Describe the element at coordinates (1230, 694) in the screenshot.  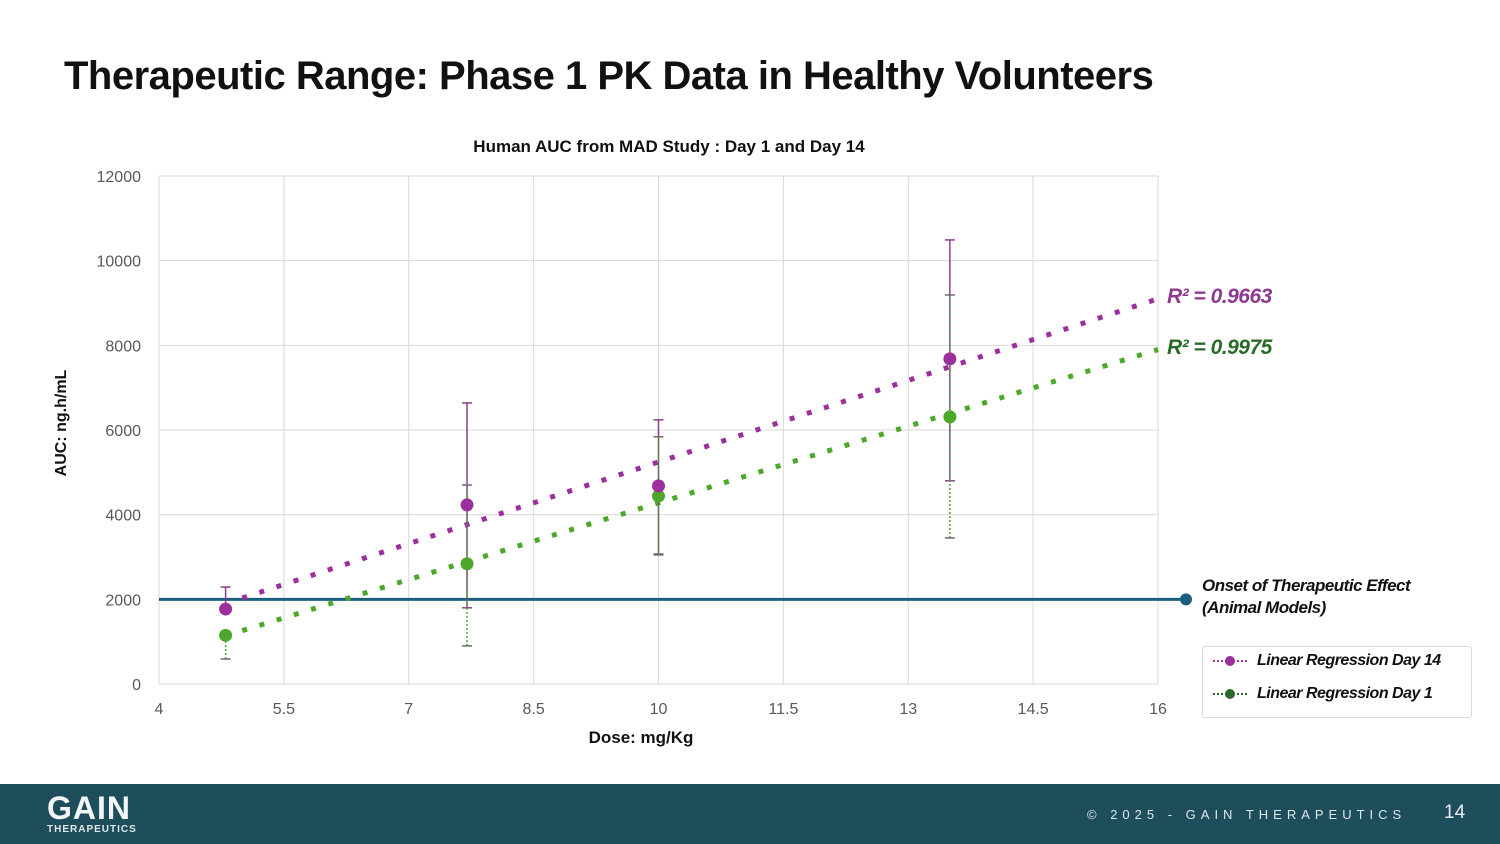
I see `legend-marker-day1-icon` at that location.